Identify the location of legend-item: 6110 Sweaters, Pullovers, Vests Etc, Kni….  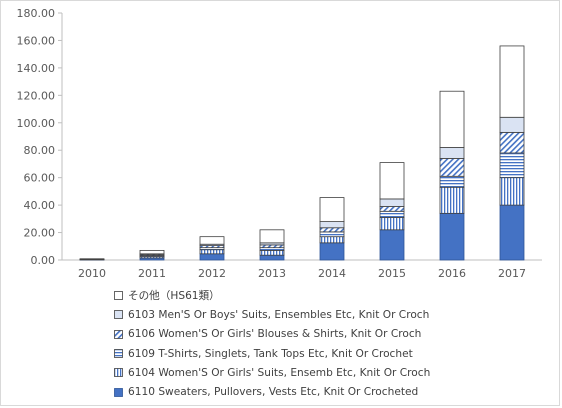
(272, 391).